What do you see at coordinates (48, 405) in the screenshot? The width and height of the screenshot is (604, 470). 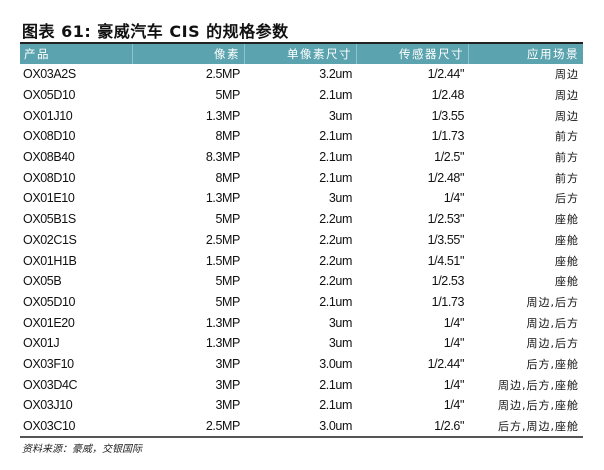 I see `cell-product: OX03J10` at bounding box center [48, 405].